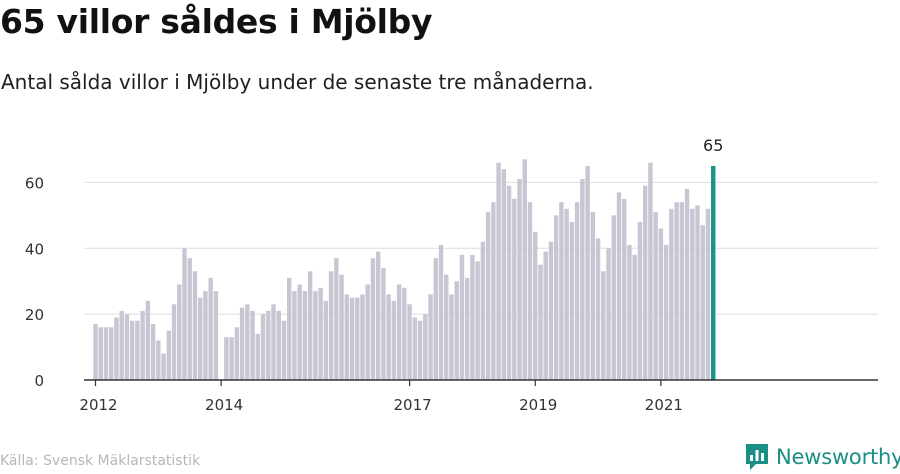 The height and width of the screenshot is (474, 900). What do you see at coordinates (478, 396) in the screenshot?
I see `x-axis: 2012 2014 2017 2019 2021` at bounding box center [478, 396].